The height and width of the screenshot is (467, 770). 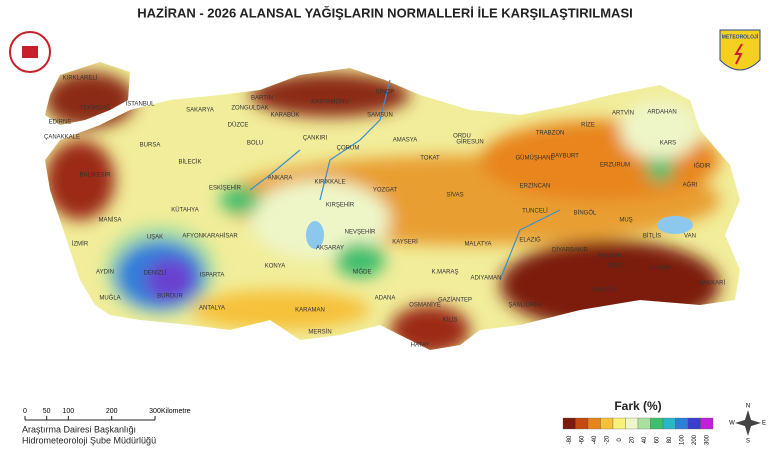 What do you see at coordinates (632, 439) in the screenshot?
I see `legend-label: 20` at bounding box center [632, 439].